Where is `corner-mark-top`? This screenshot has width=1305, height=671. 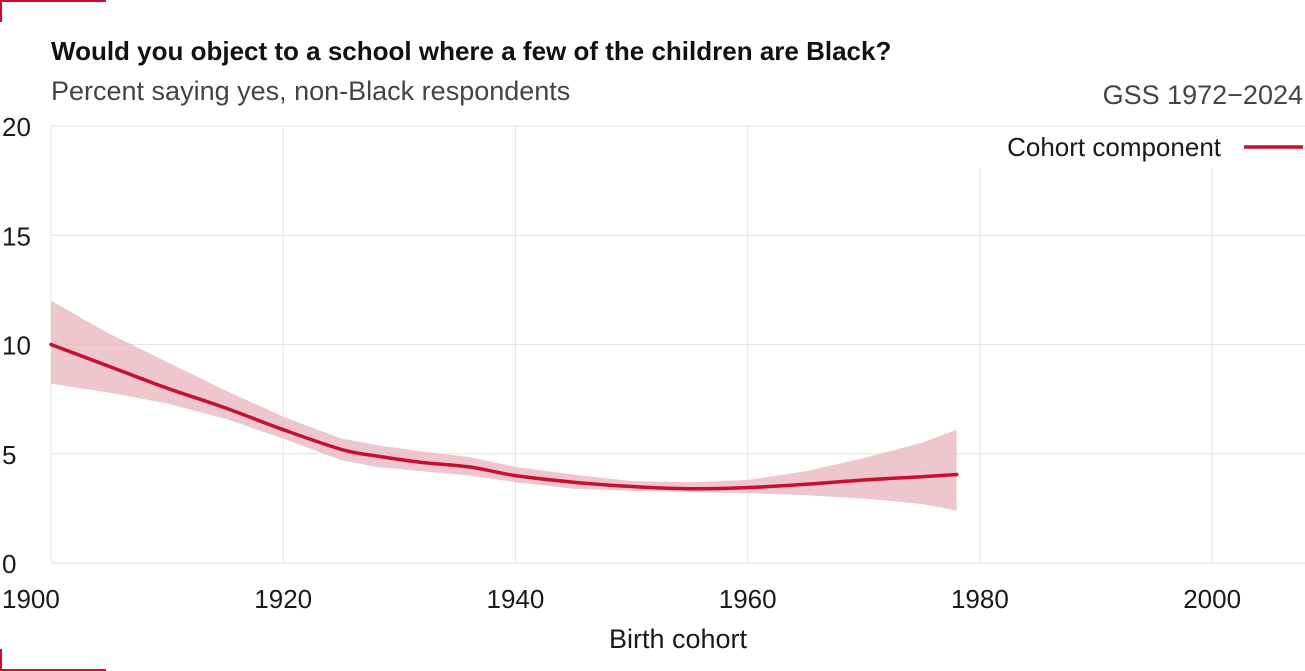
corner-mark-top is located at coordinates (53, 1).